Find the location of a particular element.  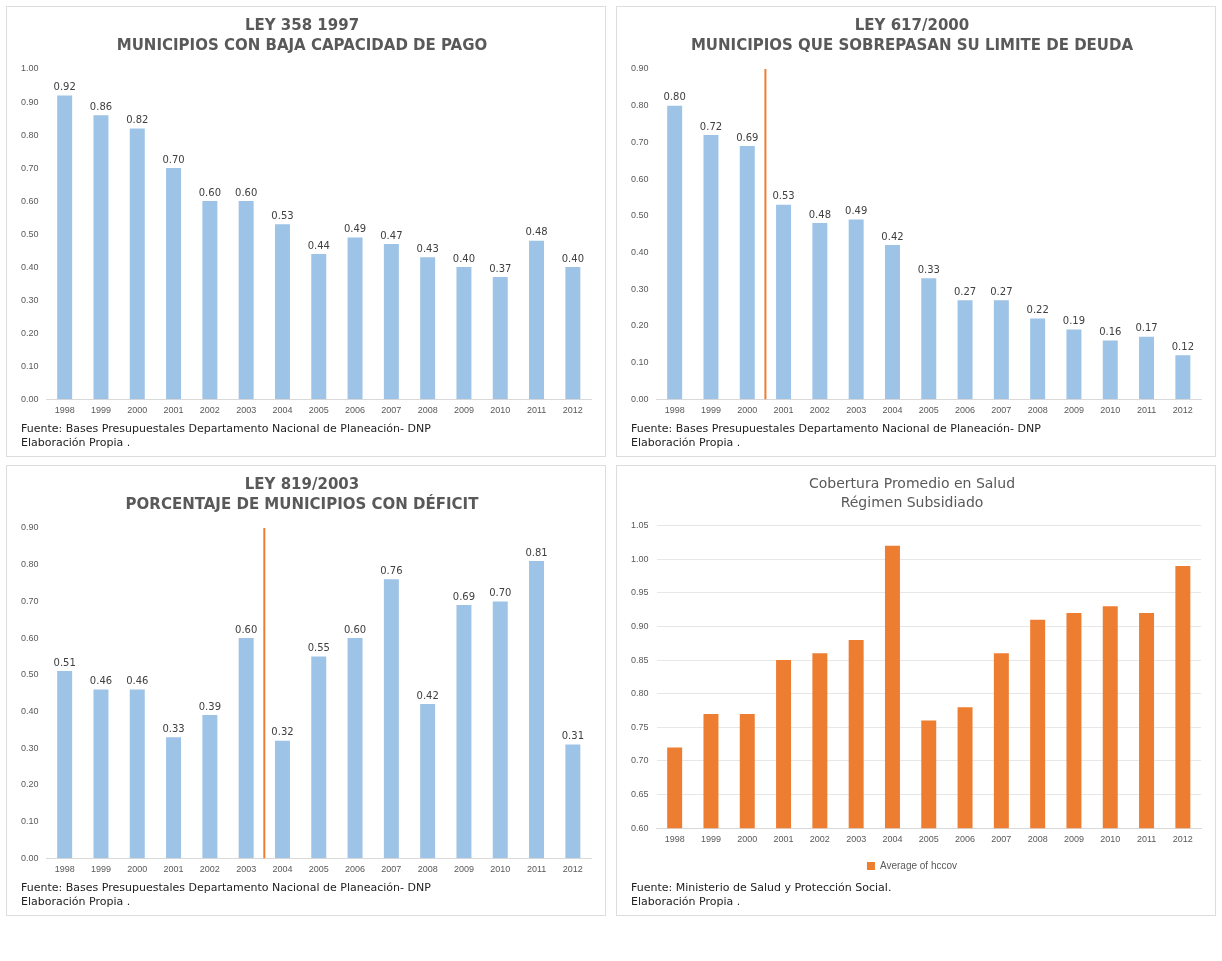

data-label: 0.82 is located at coordinates (137, 120).